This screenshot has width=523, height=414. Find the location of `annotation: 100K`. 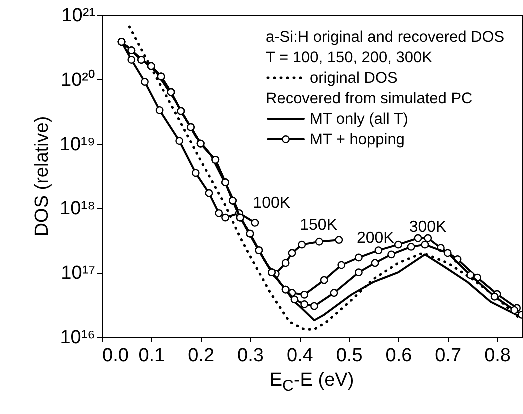

annotation: 100K is located at coordinates (272, 203).